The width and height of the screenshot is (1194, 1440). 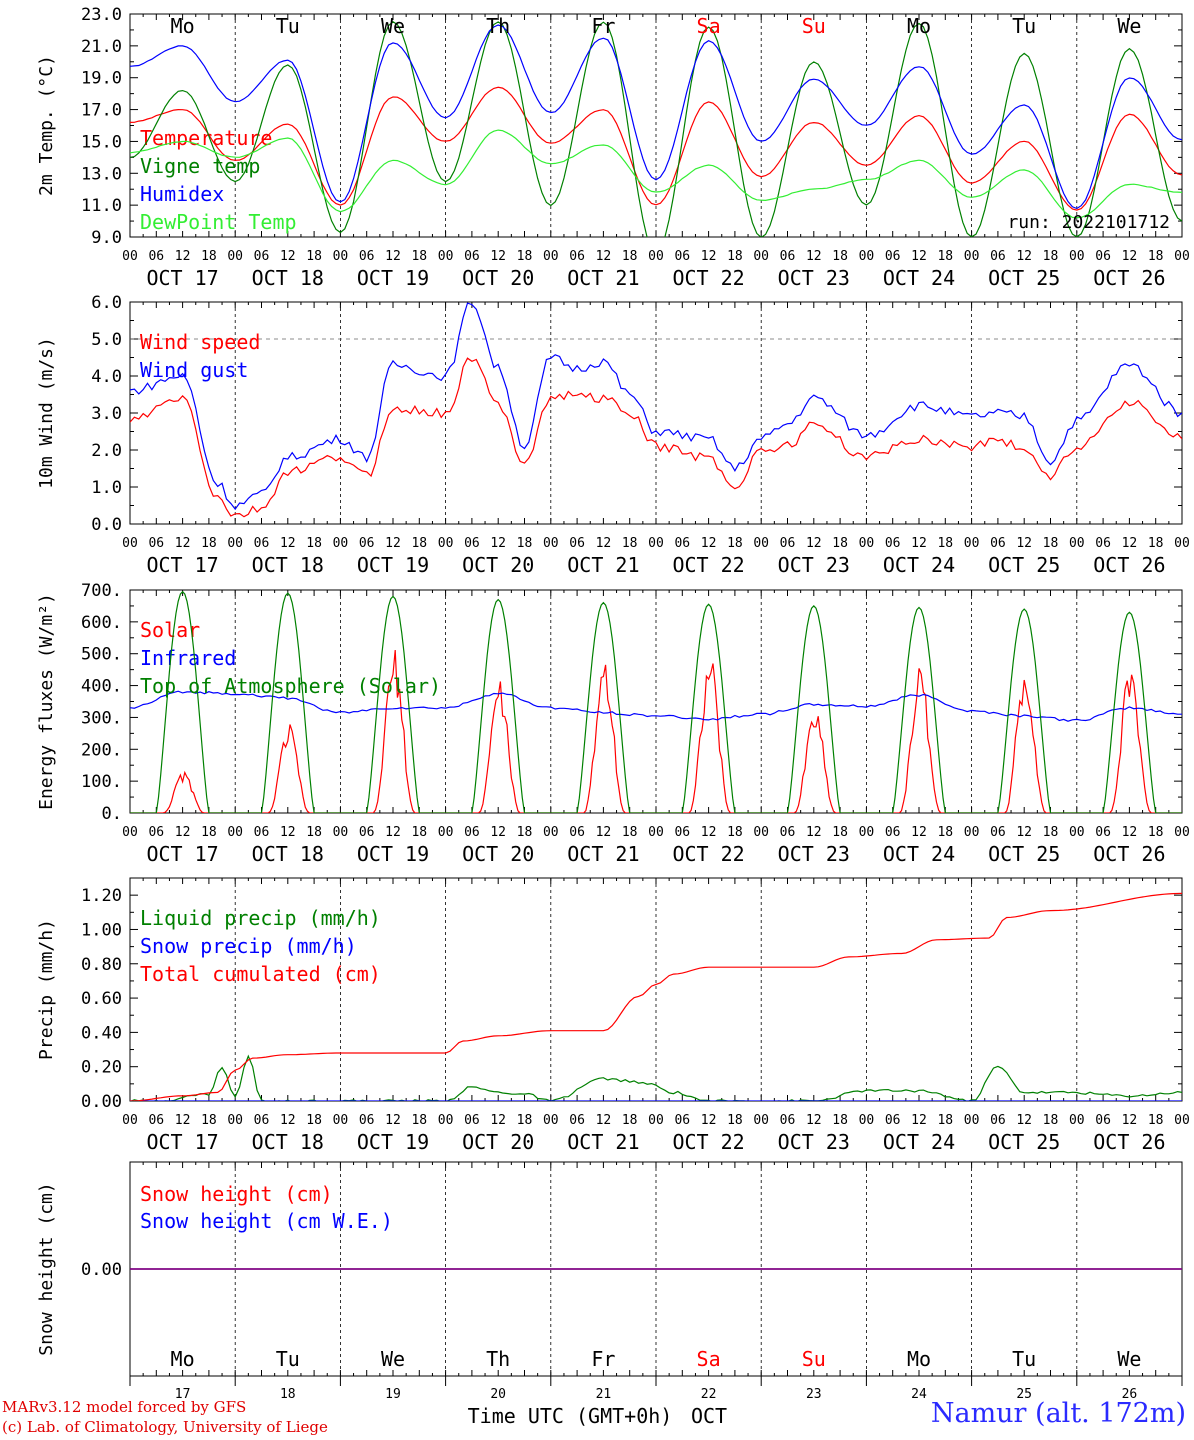 What do you see at coordinates (570, 1416) in the screenshot?
I see `x-axis-title: Time UTC (GMT+0h)` at bounding box center [570, 1416].